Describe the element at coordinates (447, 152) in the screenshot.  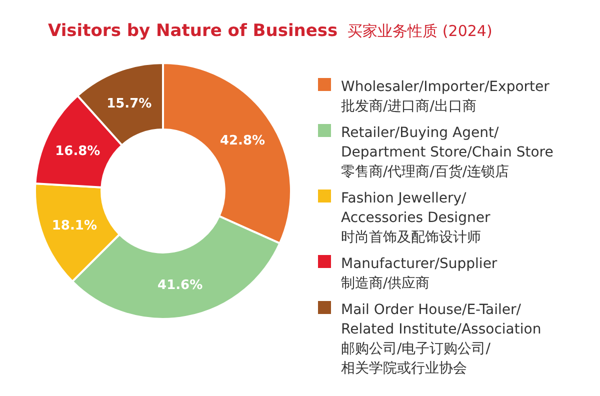
I see `legend-label: Retailer/Buying Agent/ Department Store/Chain Store 零售商/代理商/百货/连锁店` at that location.